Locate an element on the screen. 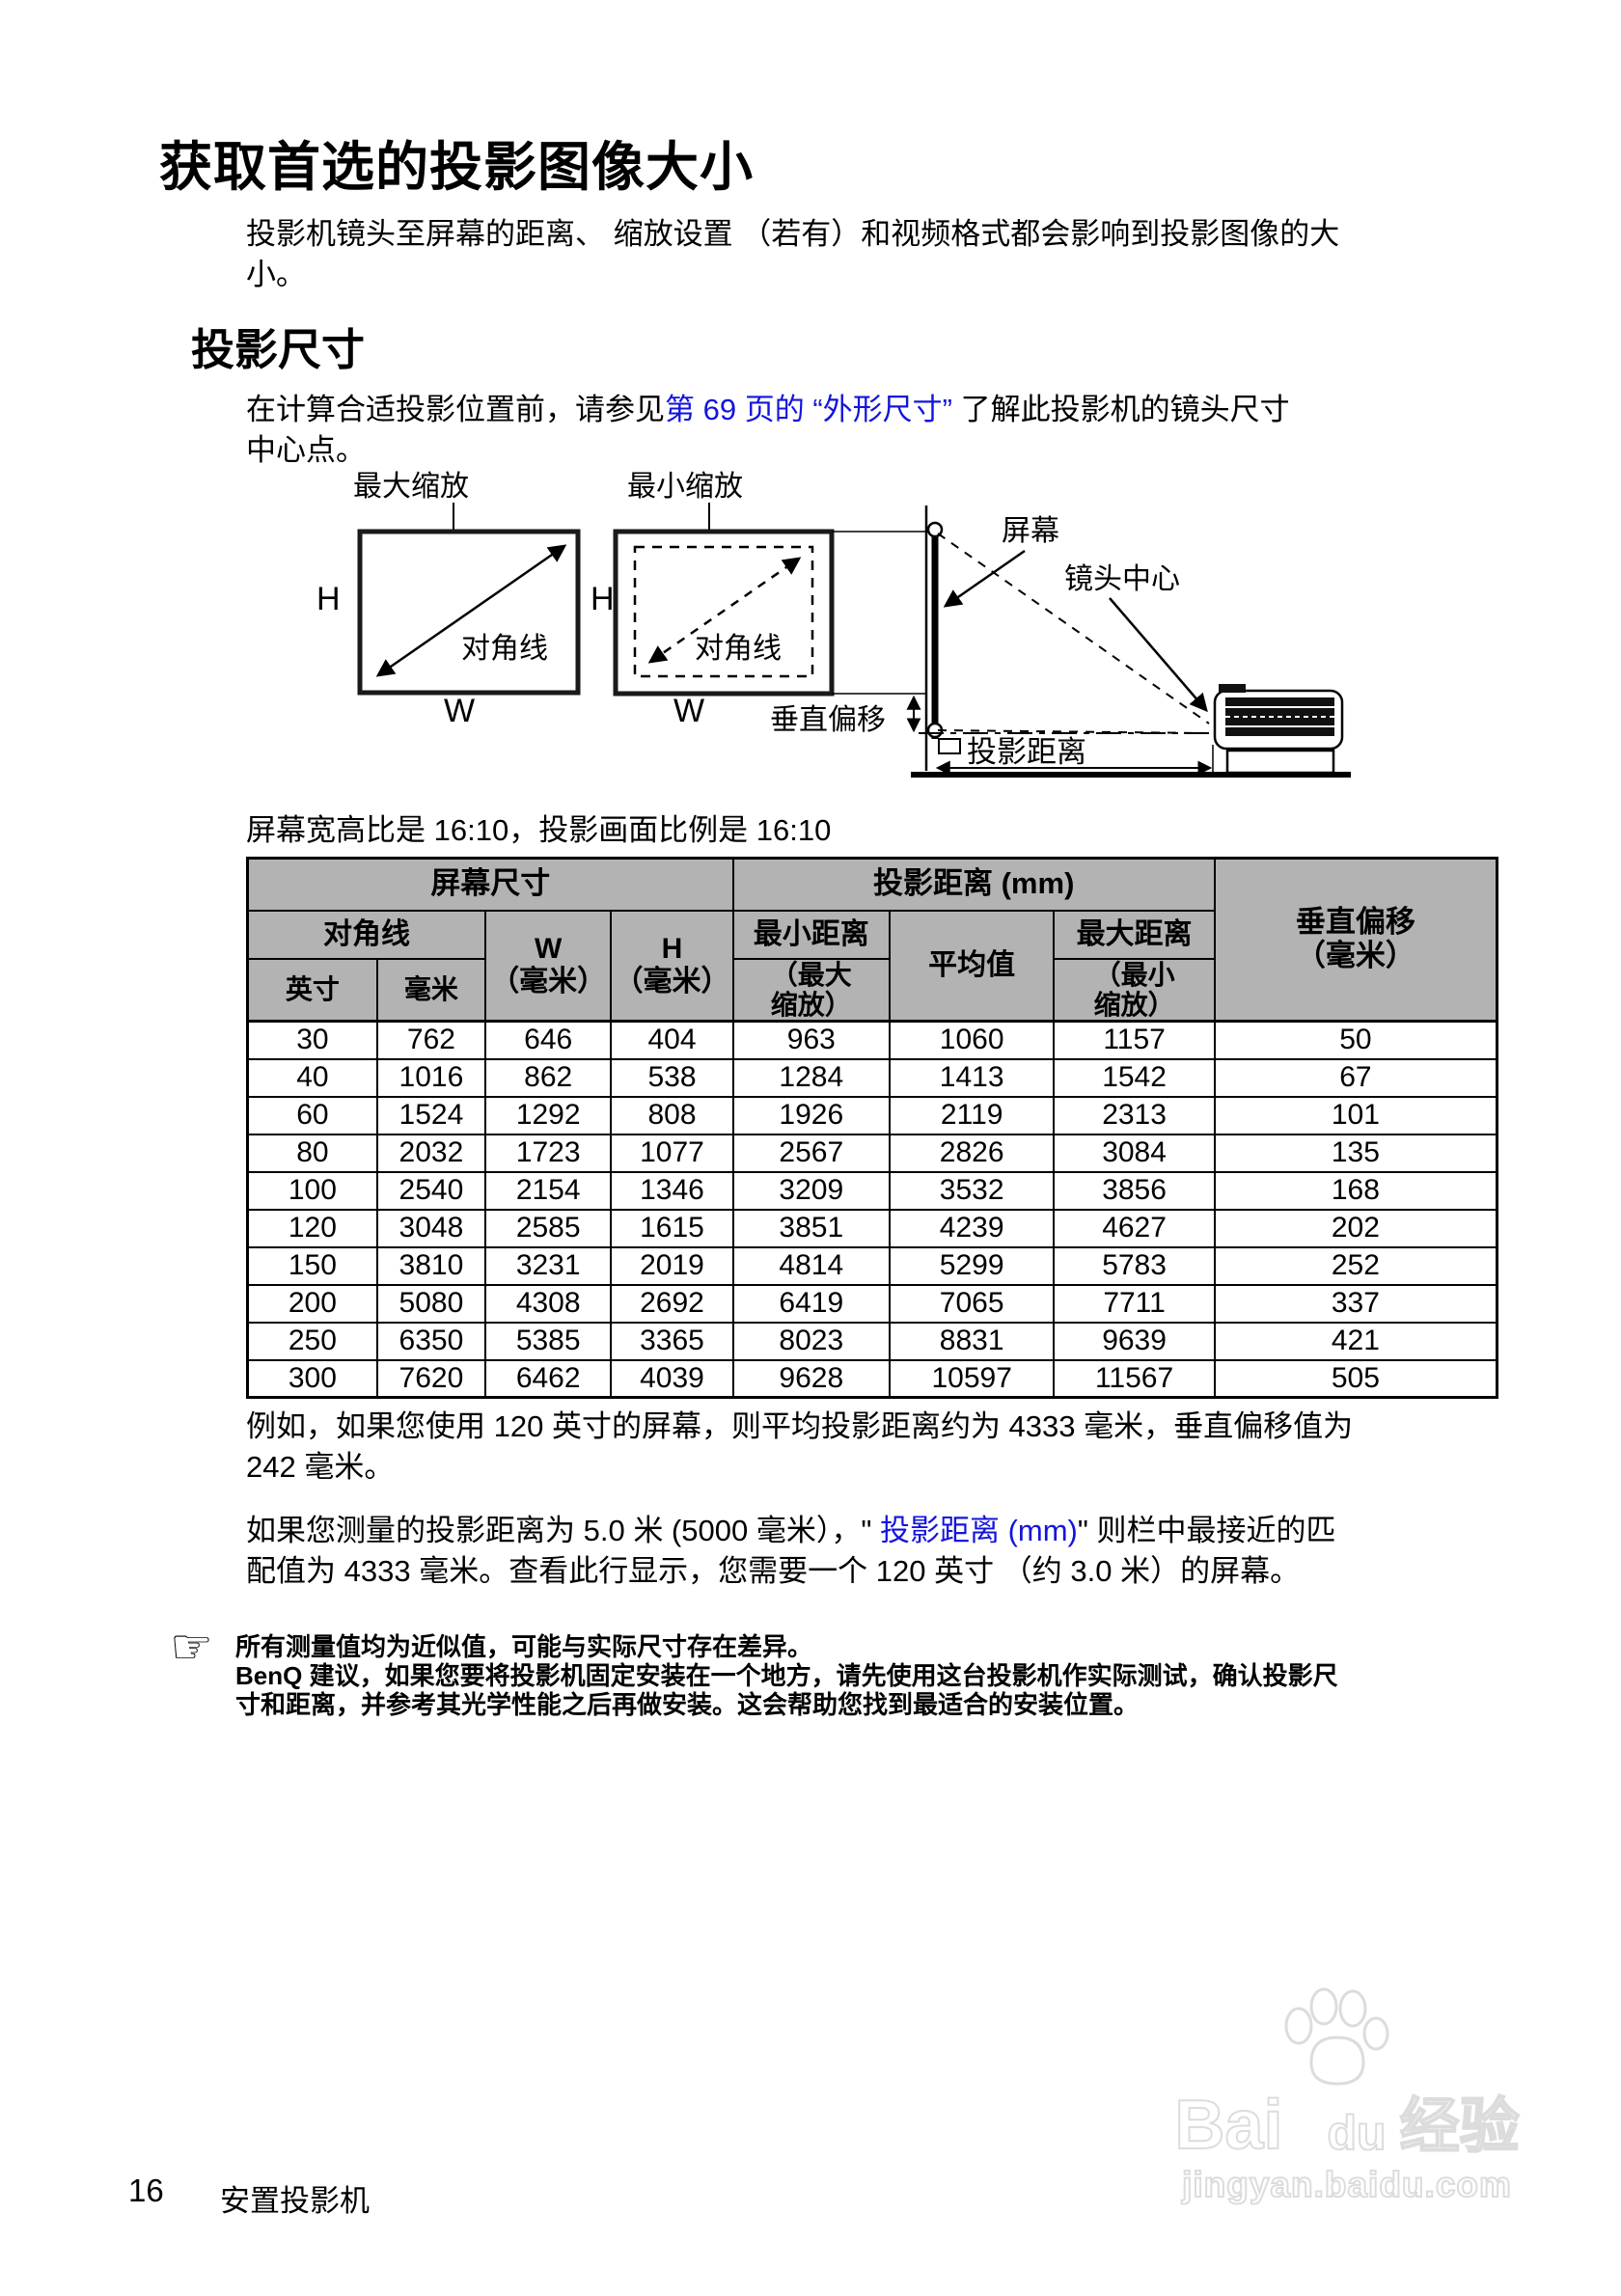 This screenshot has width=1621, height=2296. table-cell: 3048 is located at coordinates (431, 1228).